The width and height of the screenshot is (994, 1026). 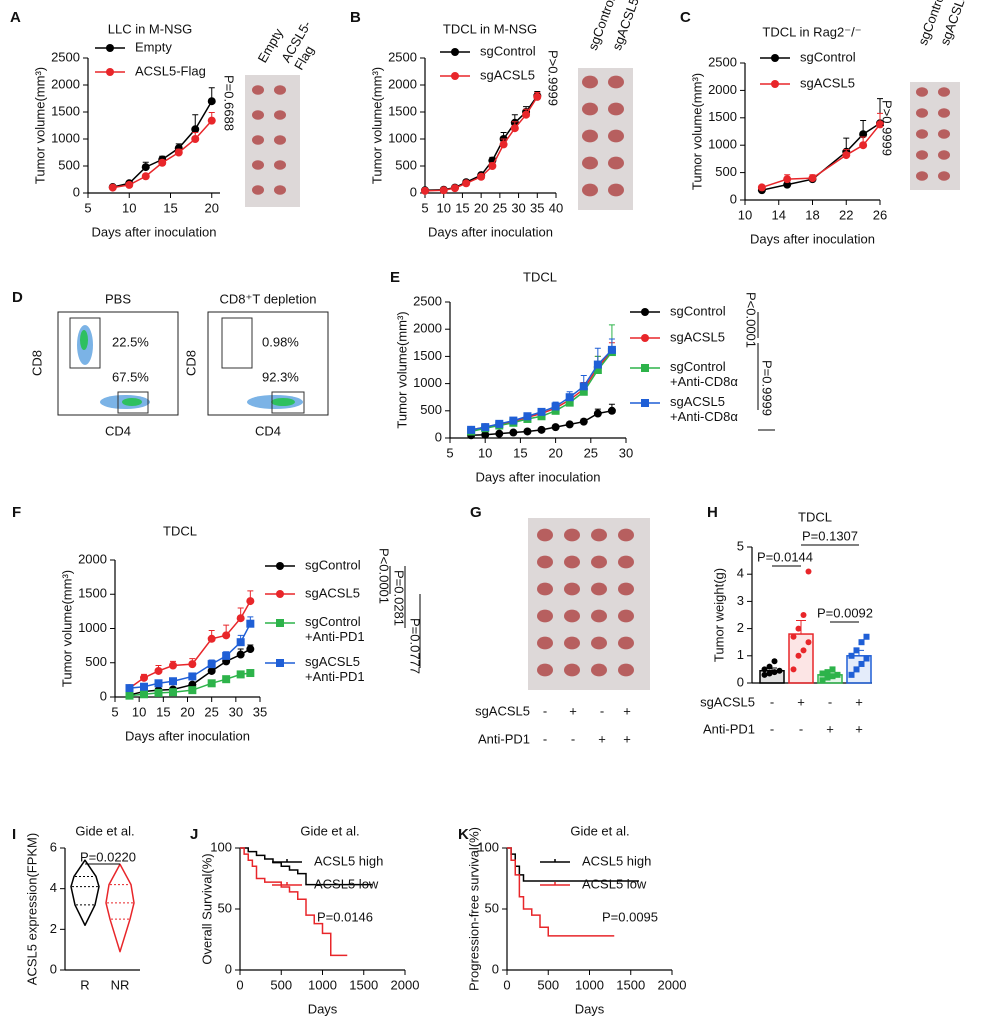 What do you see at coordinates (65, 83) in the screenshot?
I see `y-tick-label: 2000` at bounding box center [65, 83].